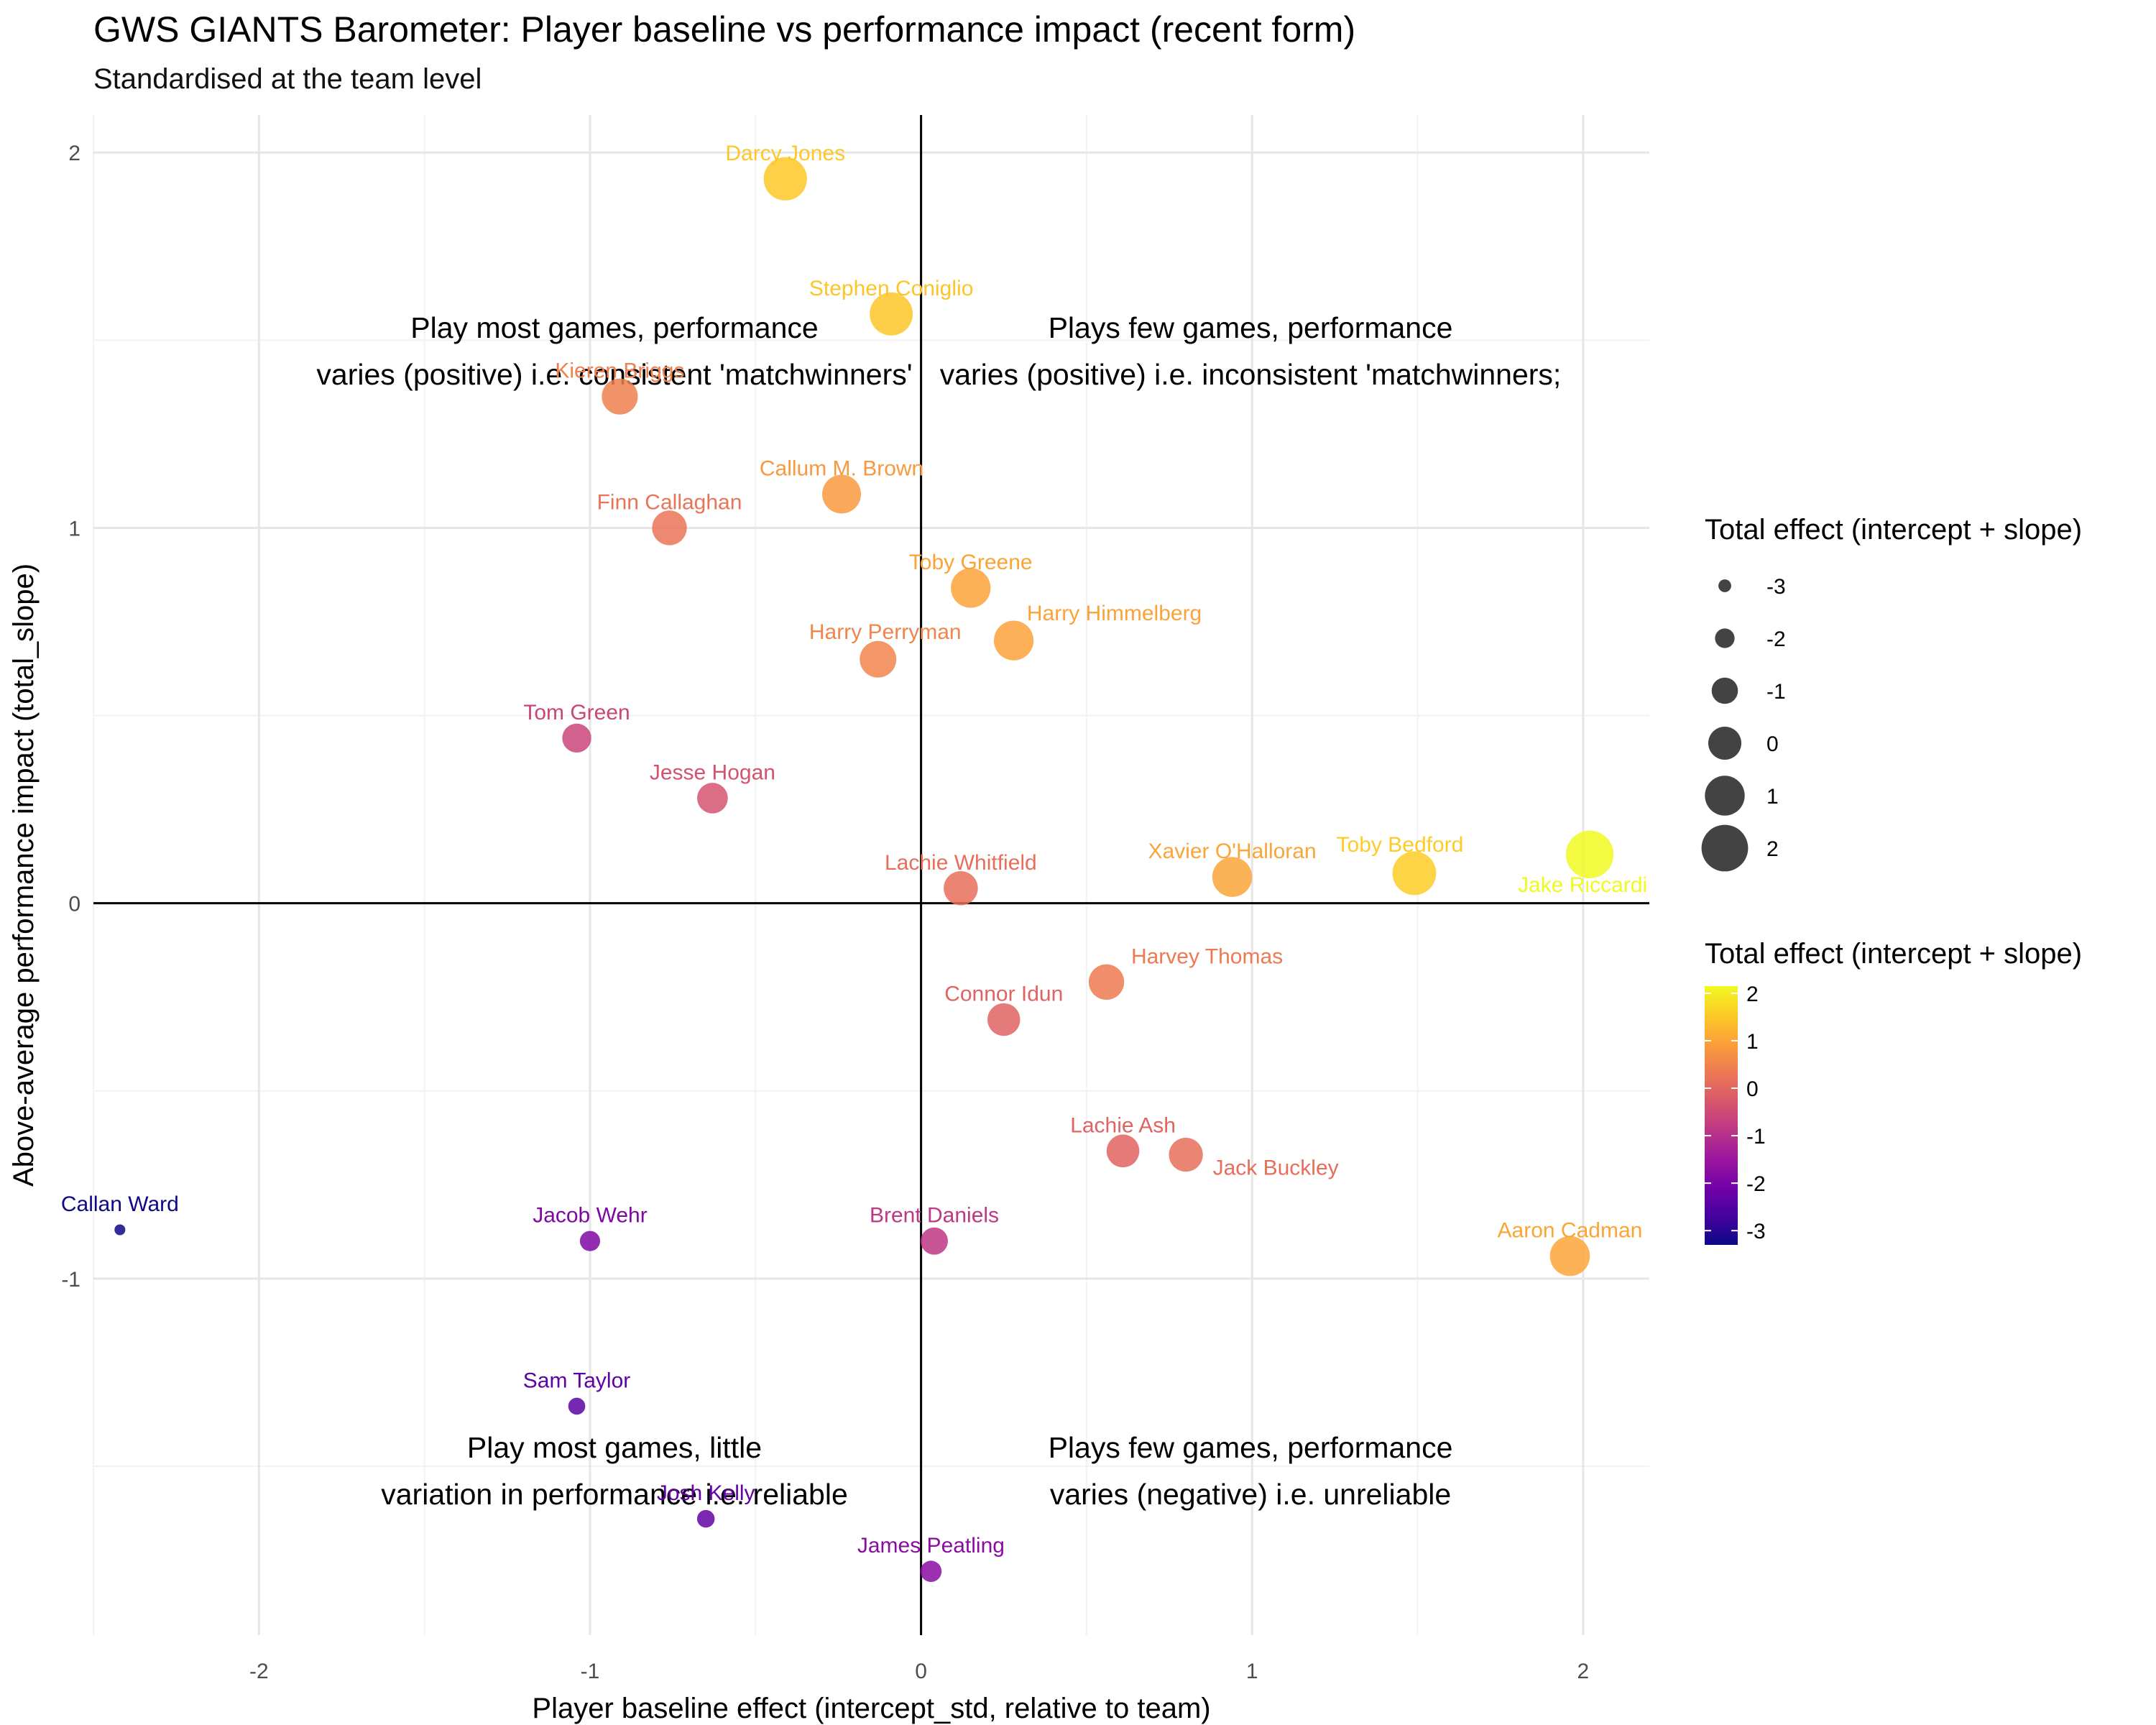 This screenshot has width=2156, height=1725. I want to click on color-legend-bar, so click(1721, 1115).